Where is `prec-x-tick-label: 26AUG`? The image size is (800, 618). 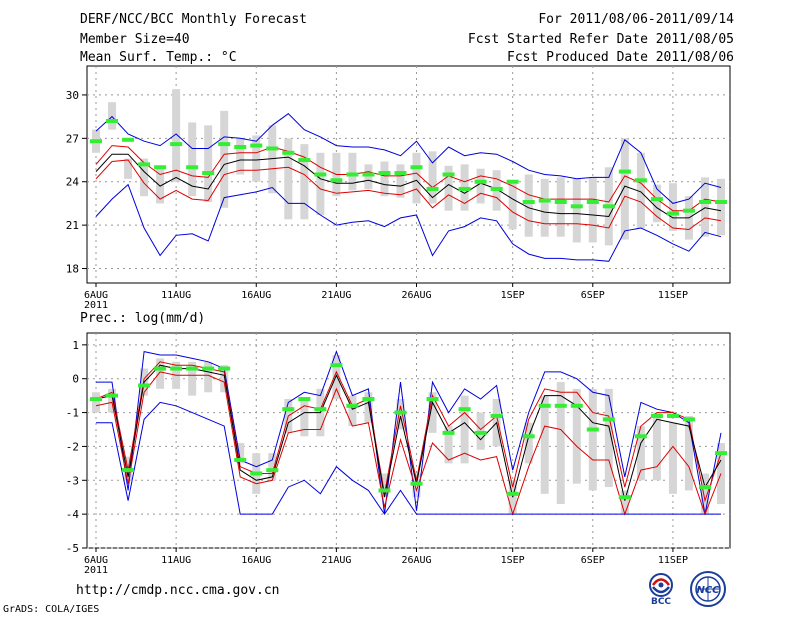
prec-x-tick-label: 26AUG is located at coordinates (416, 560).